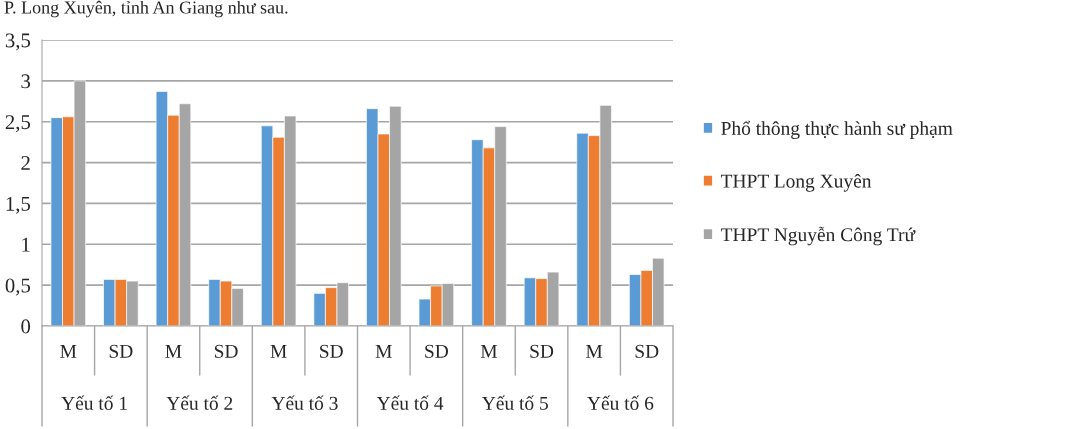  I want to click on text: Yếu tố 1, so click(94, 402).